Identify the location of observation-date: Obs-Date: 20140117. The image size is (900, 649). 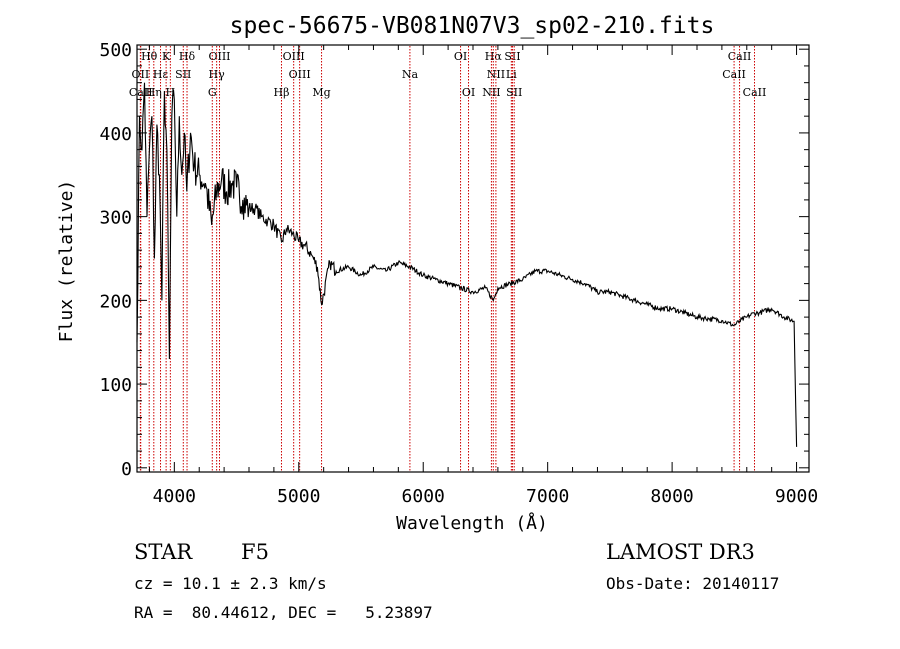
(693, 583).